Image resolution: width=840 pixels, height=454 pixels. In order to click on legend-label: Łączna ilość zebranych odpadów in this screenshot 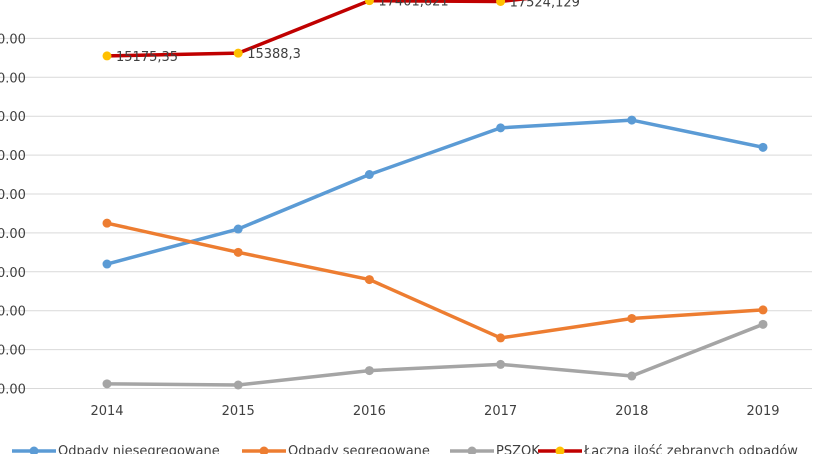, I will do `click(690, 449)`.